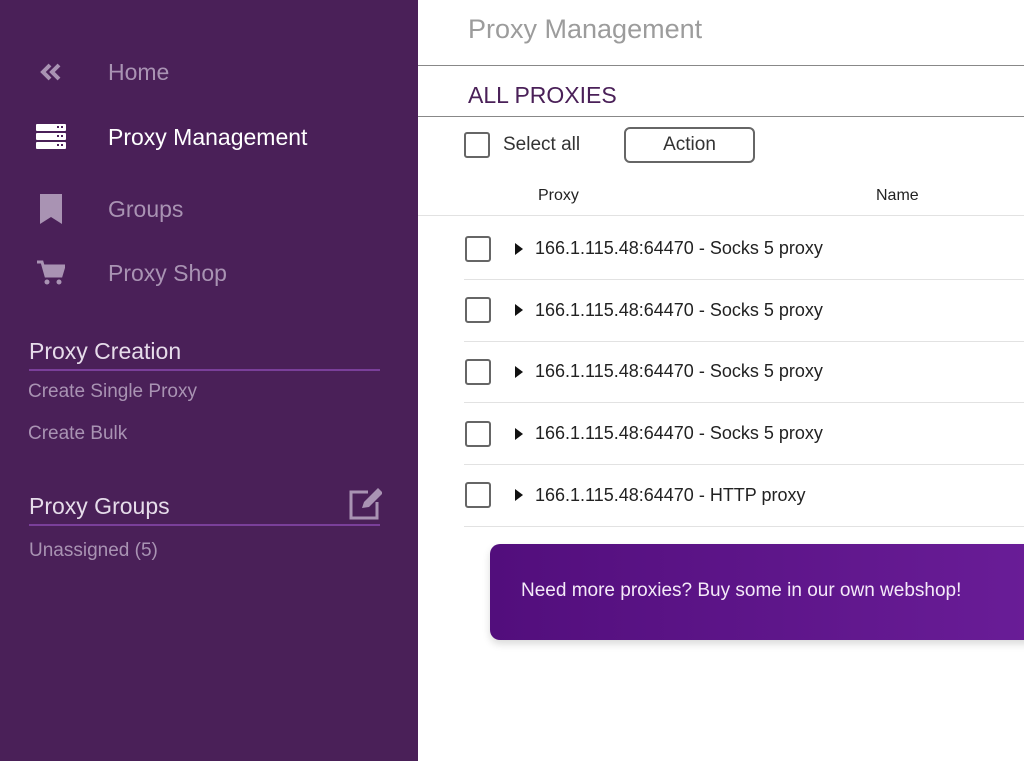 The height and width of the screenshot is (761, 1024). Describe the element at coordinates (51, 273) in the screenshot. I see `cart-icon` at that location.